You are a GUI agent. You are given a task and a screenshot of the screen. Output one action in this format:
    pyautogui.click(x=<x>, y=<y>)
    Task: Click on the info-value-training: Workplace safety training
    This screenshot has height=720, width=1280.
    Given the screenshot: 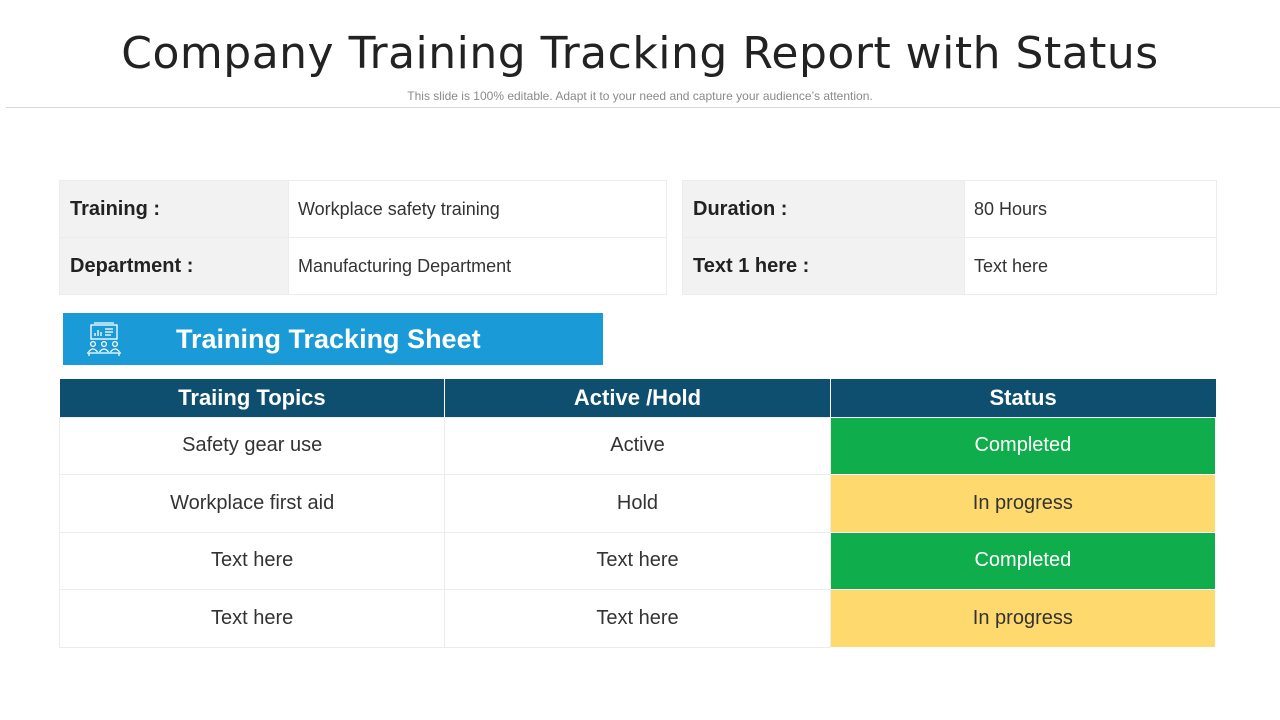 What is the action you would take?
    pyautogui.click(x=477, y=209)
    